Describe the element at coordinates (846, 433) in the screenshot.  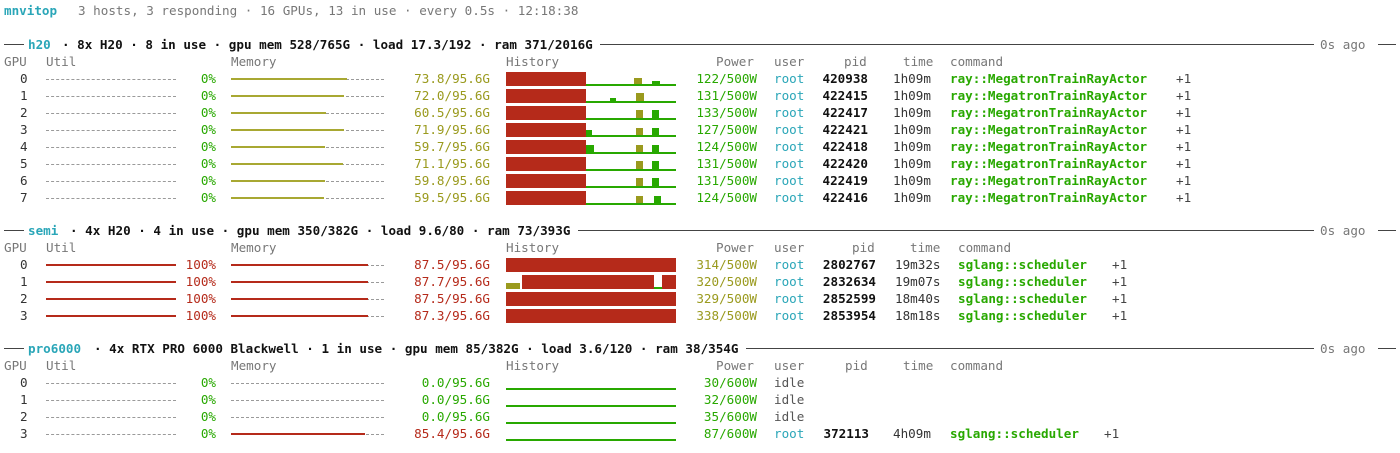
I see `process-pid: 372113` at that location.